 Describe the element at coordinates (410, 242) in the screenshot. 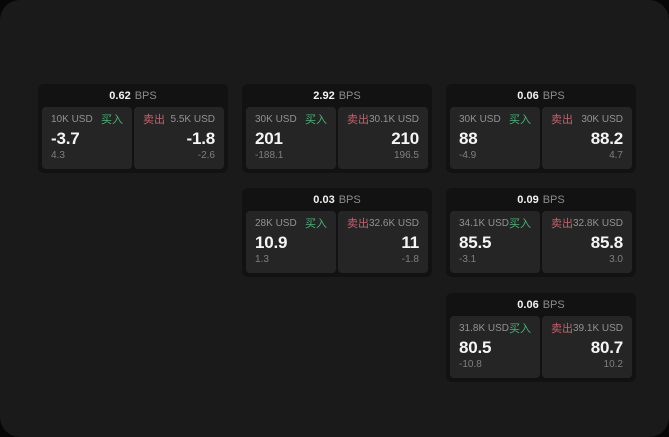

I see `sell-price: 11` at that location.